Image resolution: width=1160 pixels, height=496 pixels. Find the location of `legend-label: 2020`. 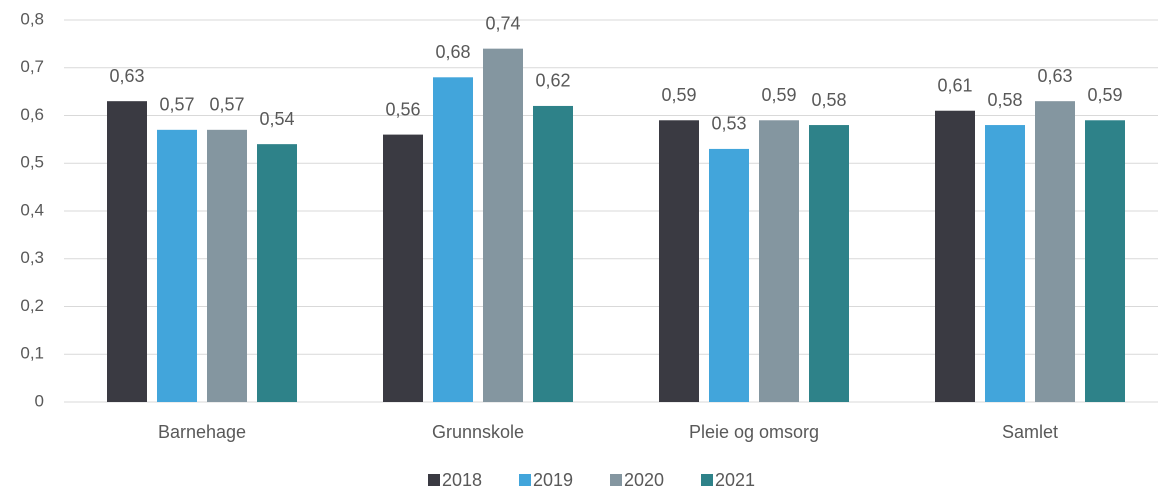

legend-label: 2020 is located at coordinates (644, 480).